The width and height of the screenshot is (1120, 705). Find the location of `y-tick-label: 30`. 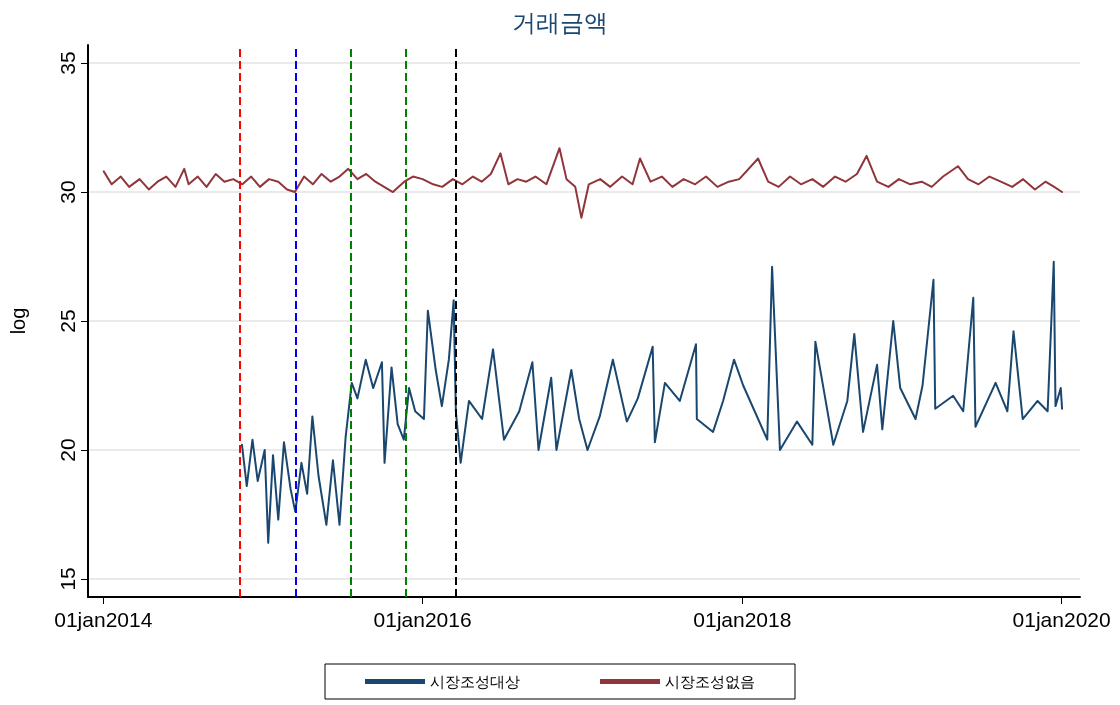

y-tick-label: 30 is located at coordinates (67, 192).